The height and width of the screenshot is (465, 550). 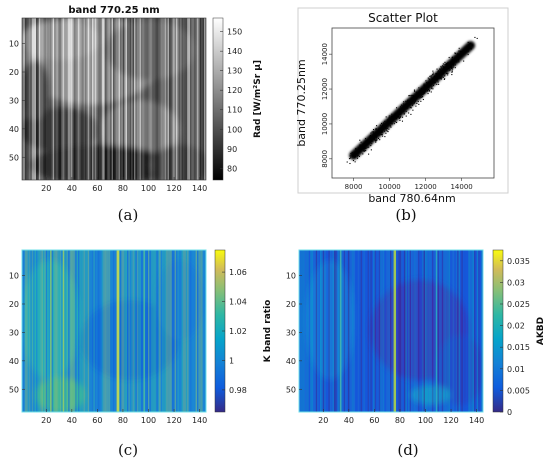 I want to click on y-tick-label: 30, so click(x=291, y=332).